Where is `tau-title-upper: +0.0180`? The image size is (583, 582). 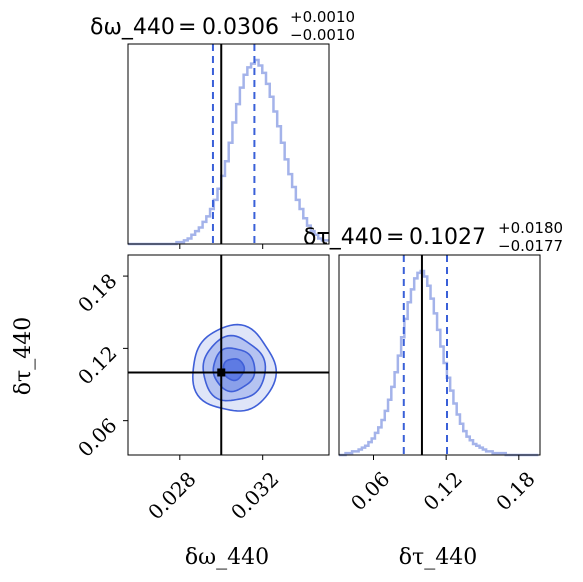
tau-title-upper: +0.0180 is located at coordinates (530, 228).